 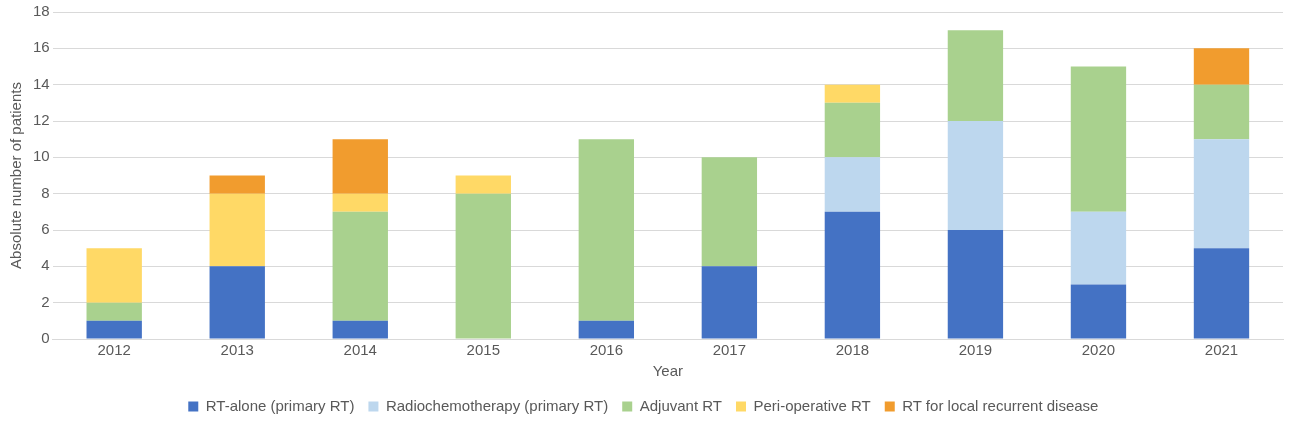 I want to click on y-tick-label: 2, so click(x=45, y=301).